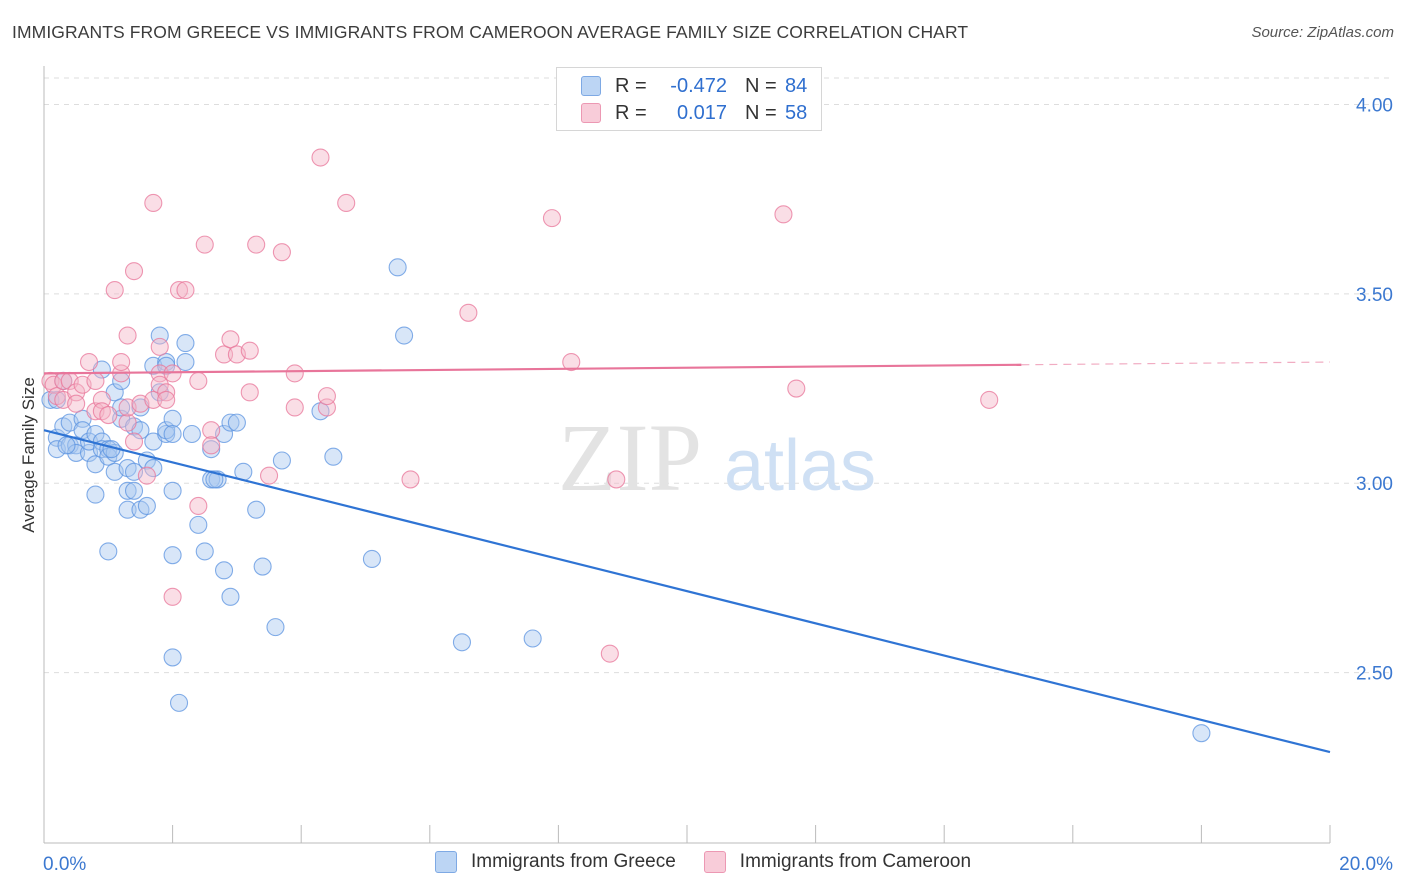 Image resolution: width=1406 pixels, height=892 pixels. I want to click on legend-n-value: 58, so click(796, 112).